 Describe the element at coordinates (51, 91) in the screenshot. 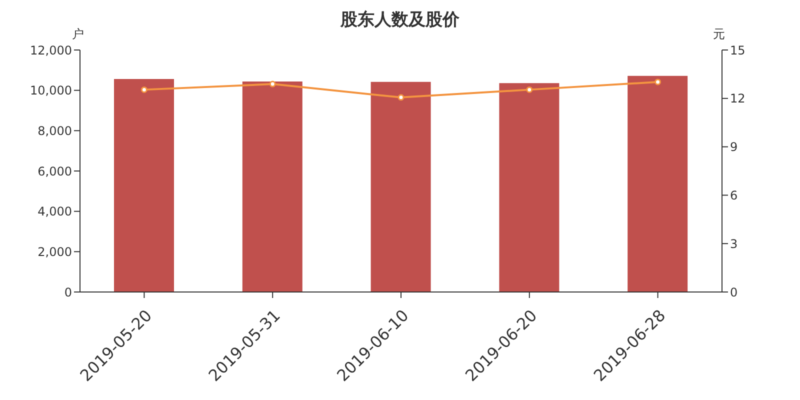

I see `y-tick-label: 10,000` at that location.